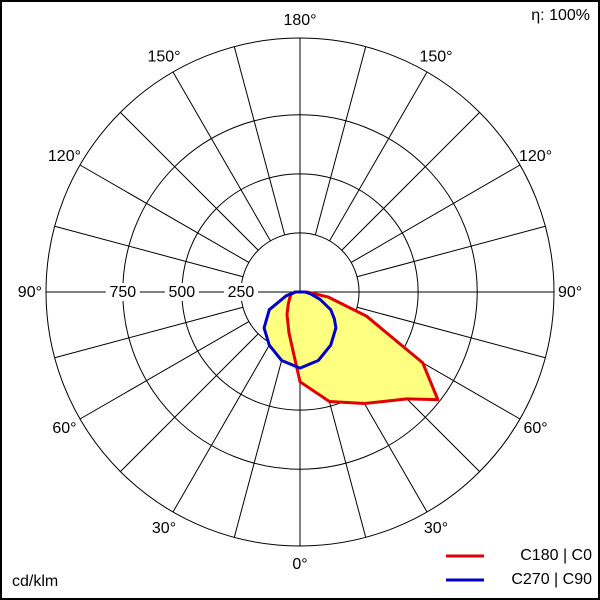 This screenshot has width=600, height=600. I want to click on curves, so click(351, 347).